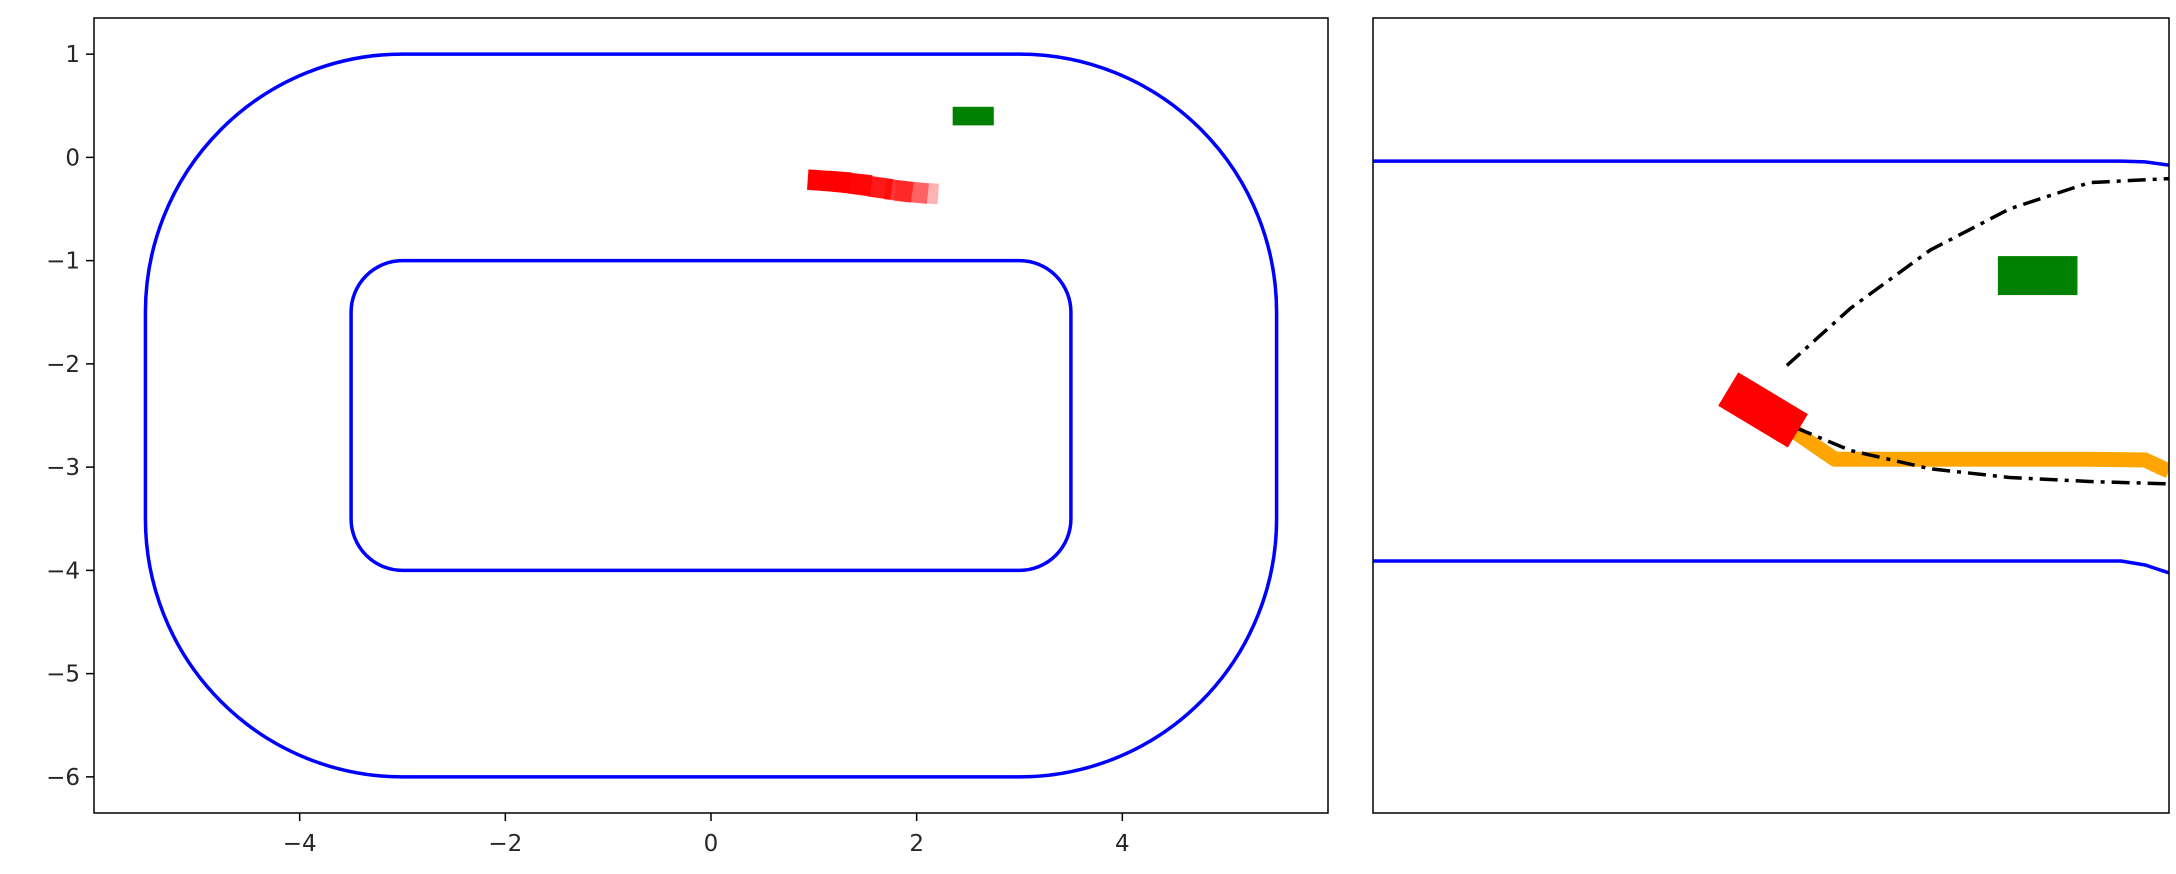  I want to click on y-tick-label: −3, so click(63, 468).